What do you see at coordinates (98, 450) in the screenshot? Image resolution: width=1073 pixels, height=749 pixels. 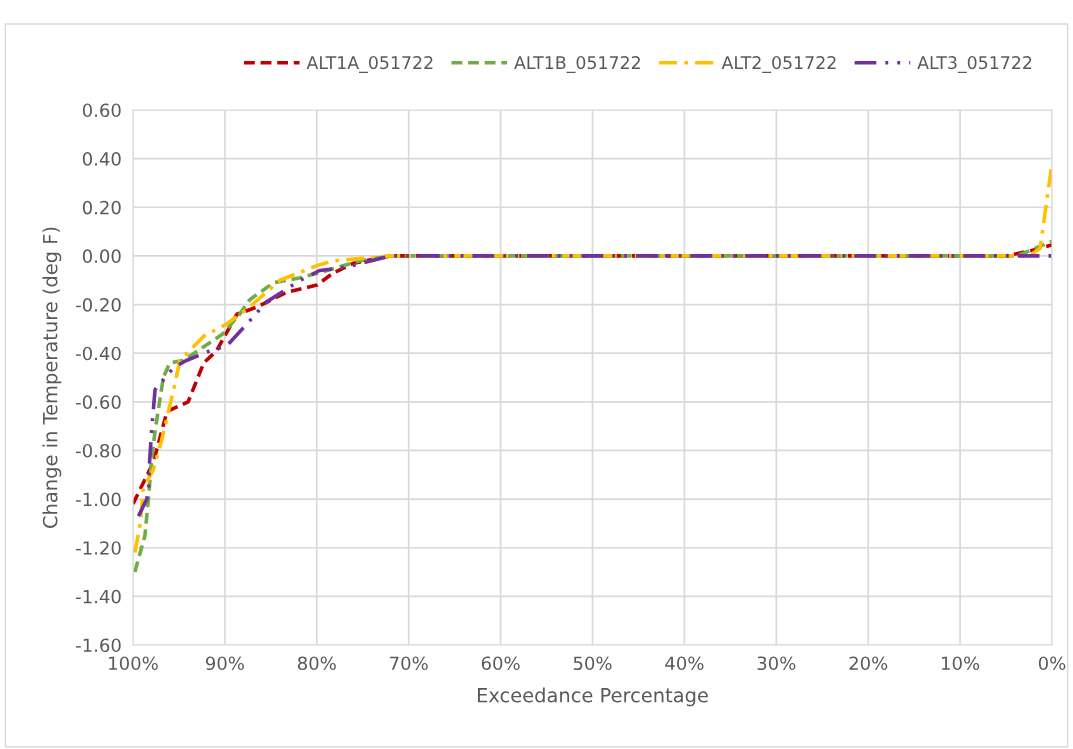 I see `y-tick-label: -0.80` at bounding box center [98, 450].